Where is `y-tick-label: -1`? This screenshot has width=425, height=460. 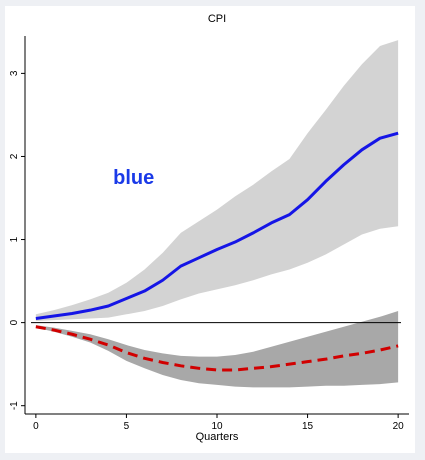
y-tick-label: -1 is located at coordinates (14, 405).